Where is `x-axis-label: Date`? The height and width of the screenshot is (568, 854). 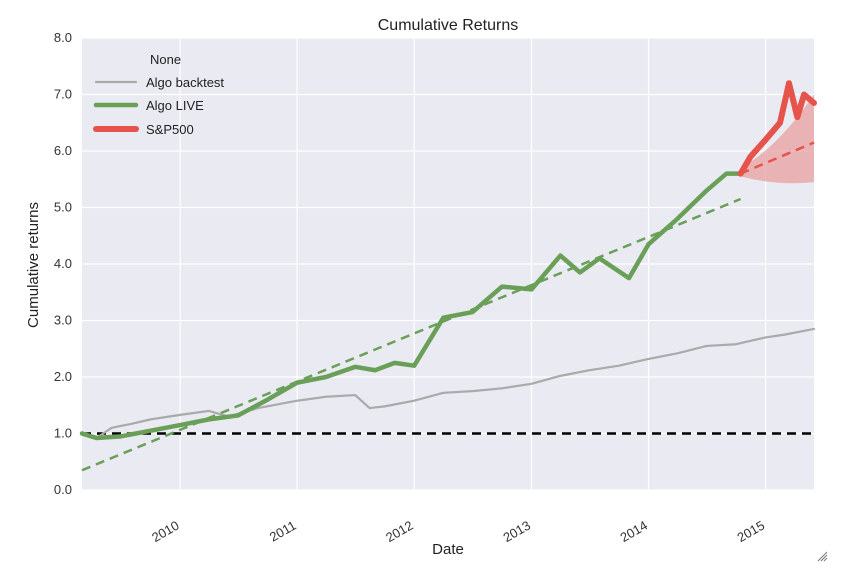
x-axis-label: Date is located at coordinates (448, 549).